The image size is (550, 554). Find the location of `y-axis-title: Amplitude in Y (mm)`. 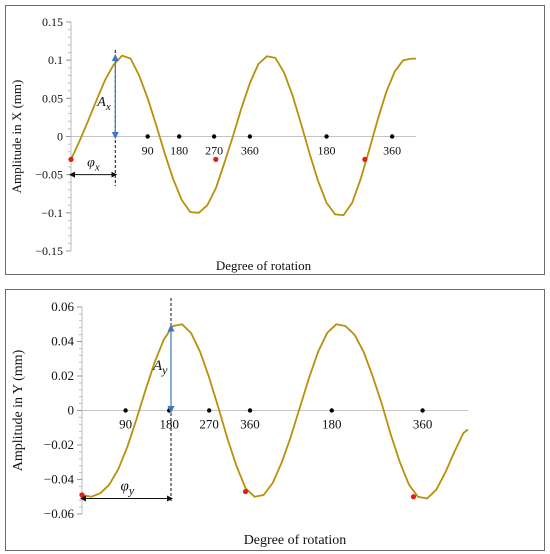

y-axis-title: Amplitude in Y (mm) is located at coordinates (18, 410).